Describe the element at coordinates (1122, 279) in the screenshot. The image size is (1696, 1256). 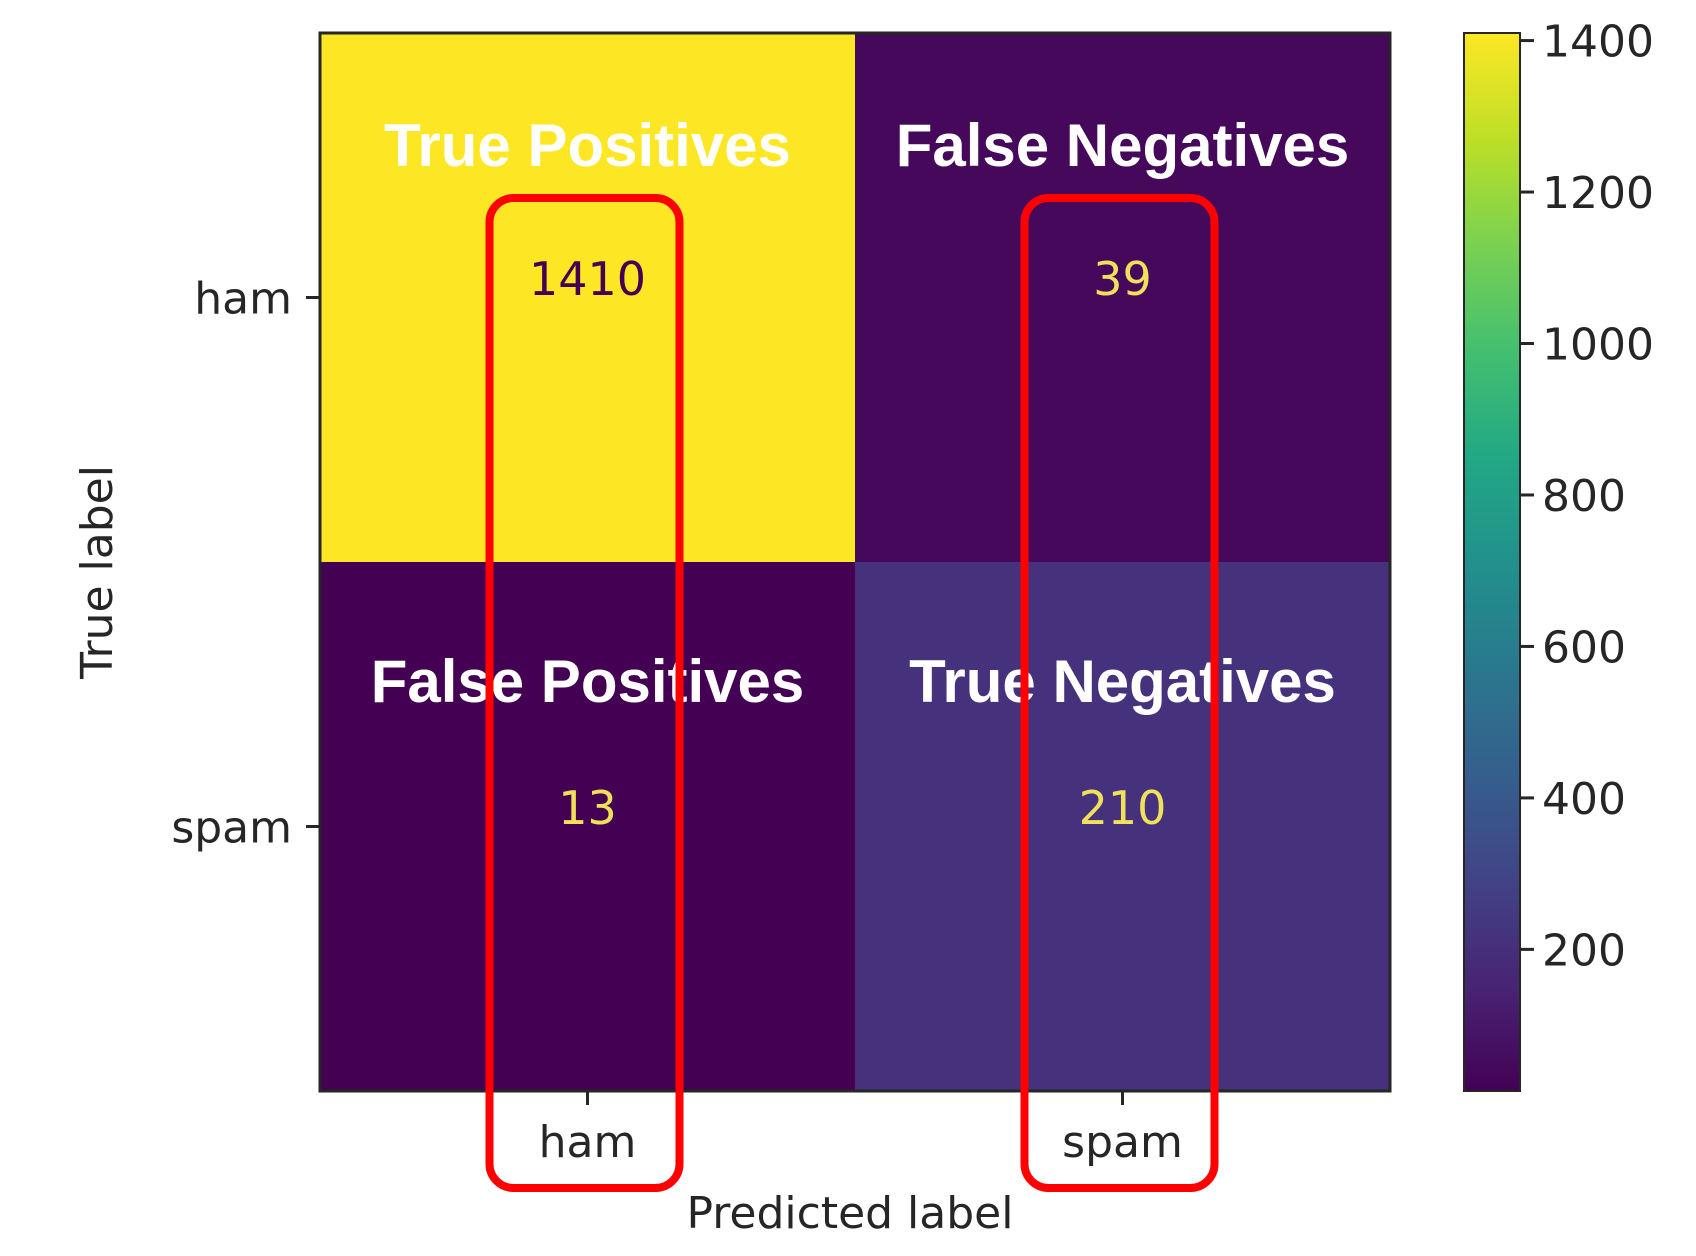
I see `cell-value-label: 39` at that location.